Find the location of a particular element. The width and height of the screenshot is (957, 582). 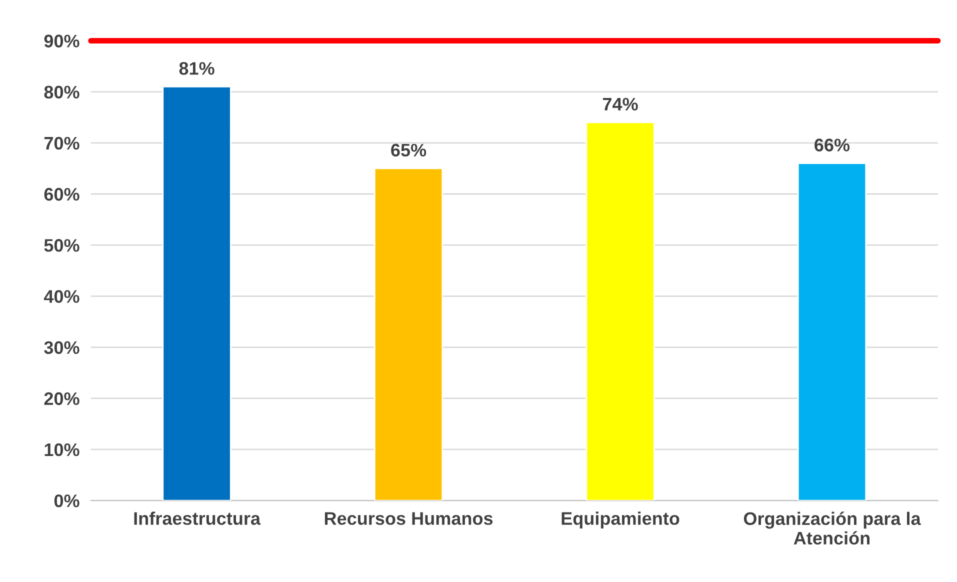

y-tick-label: 40% is located at coordinates (62, 296).